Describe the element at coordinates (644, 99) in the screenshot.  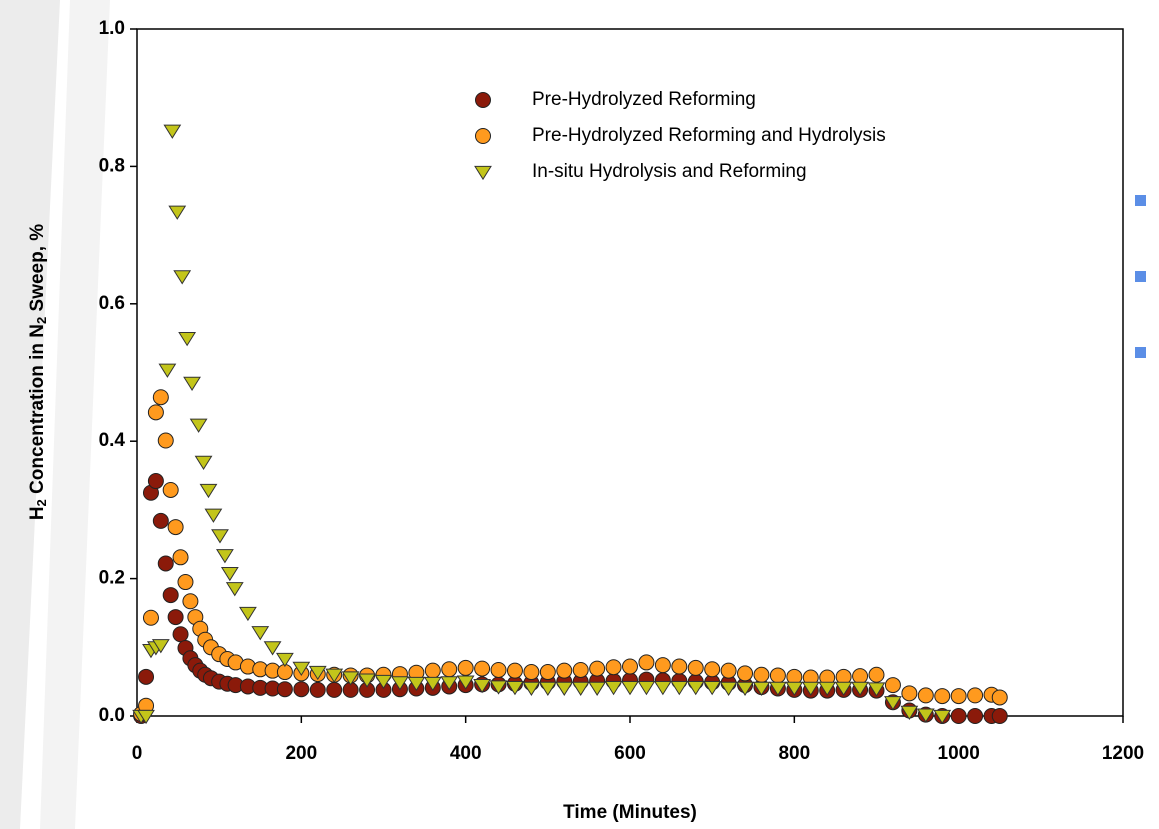
I see `legend-label: Pre-Hydrolyzed Reforming` at that location.